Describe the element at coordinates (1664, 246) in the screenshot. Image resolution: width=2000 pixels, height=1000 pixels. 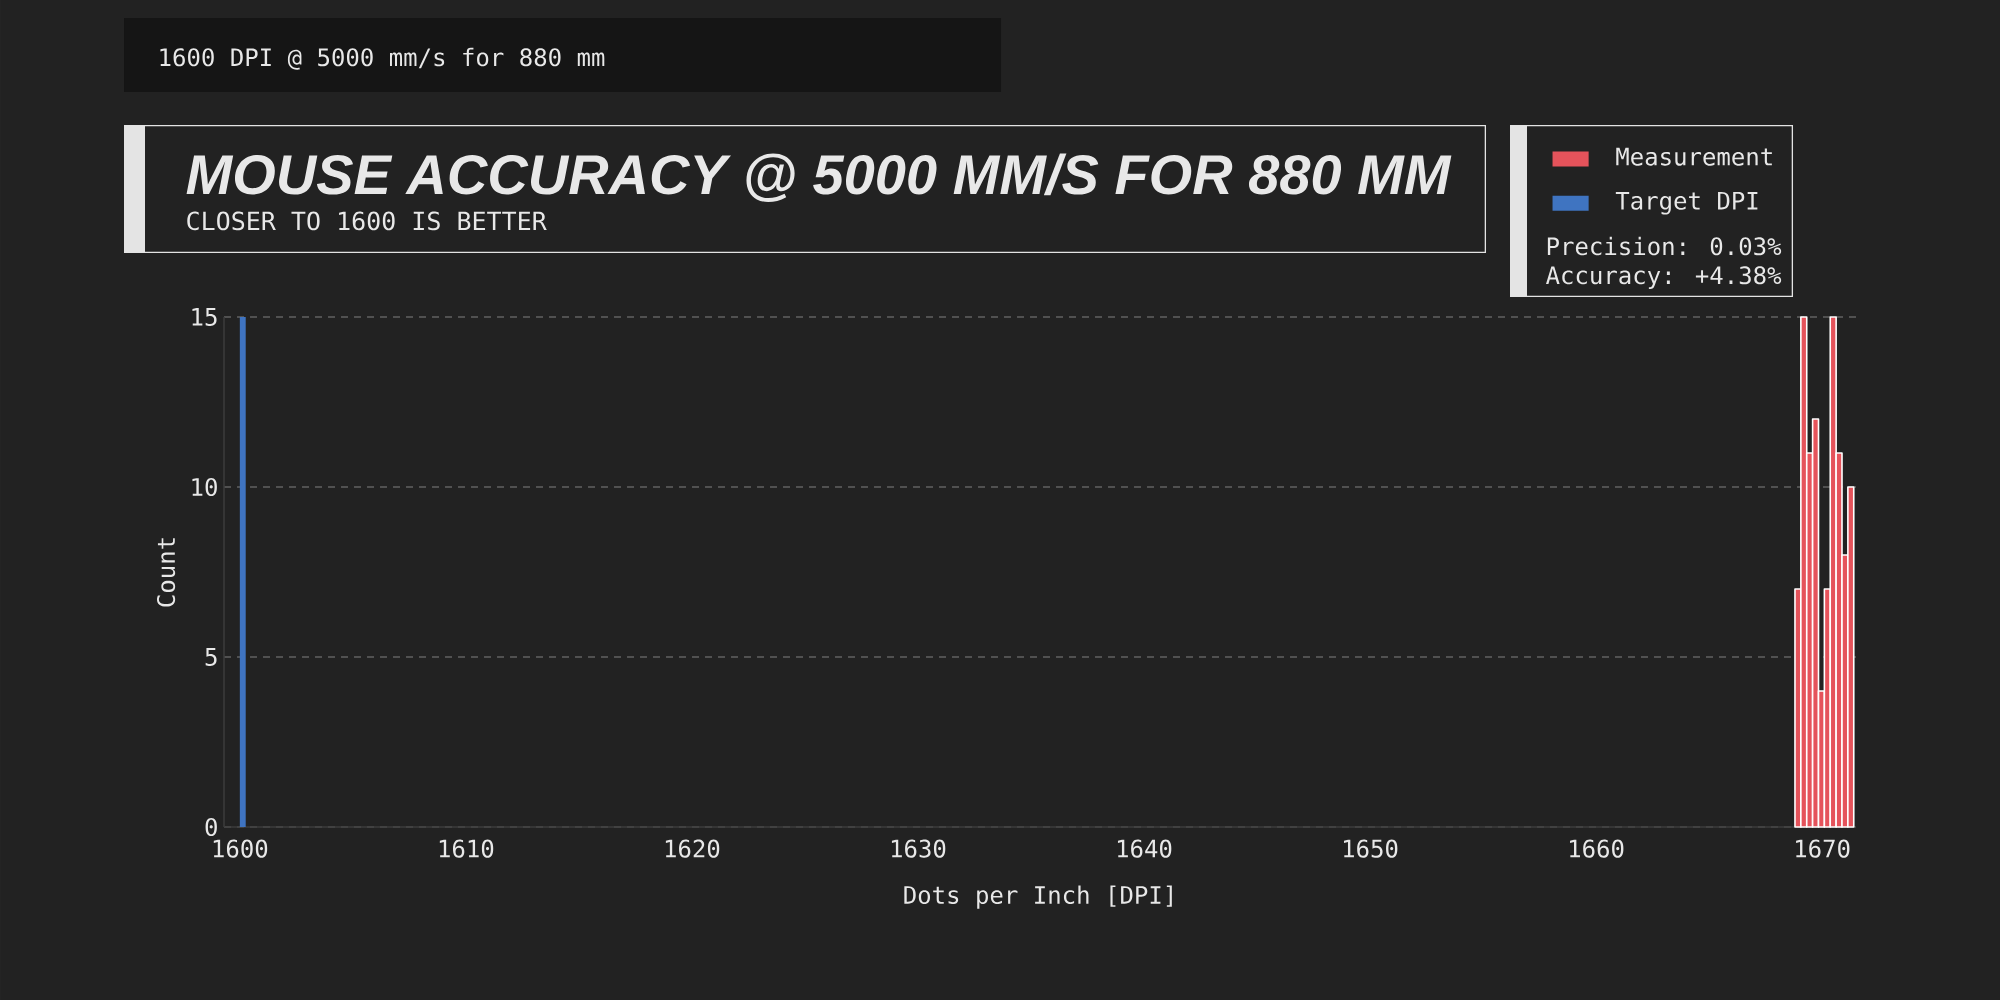
I see `text: Precision: 0.03%` at that location.